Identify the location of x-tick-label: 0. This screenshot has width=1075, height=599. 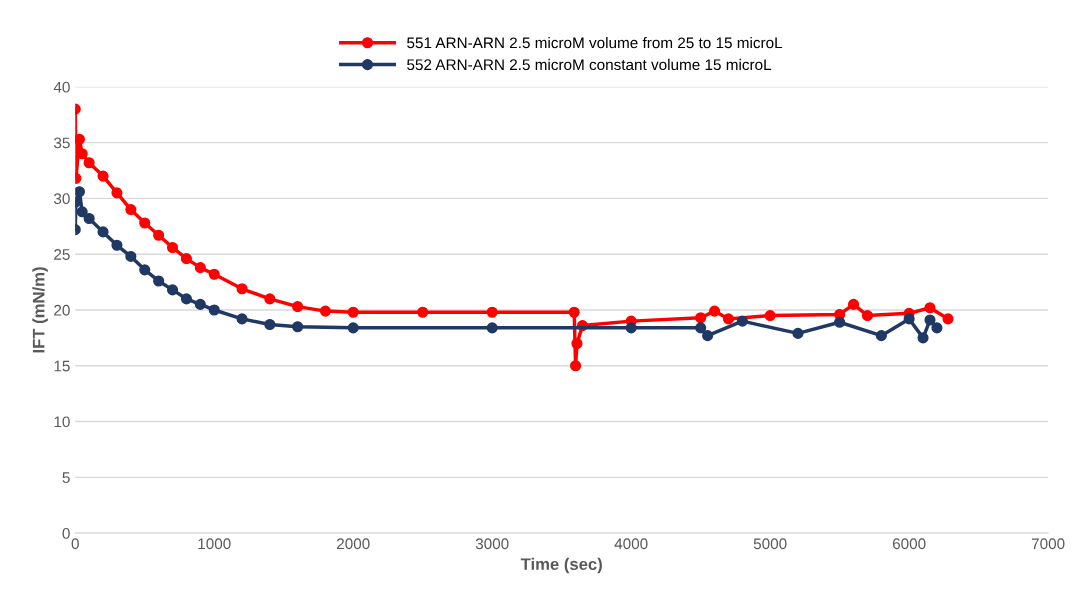
(75, 544).